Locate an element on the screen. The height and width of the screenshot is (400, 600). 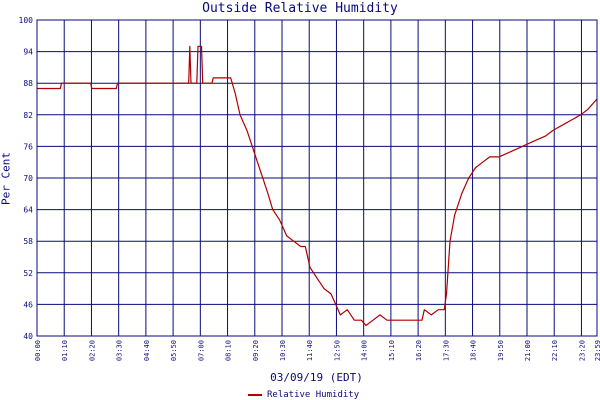
x-tick-label: 07:00 is located at coordinates (201, 350).